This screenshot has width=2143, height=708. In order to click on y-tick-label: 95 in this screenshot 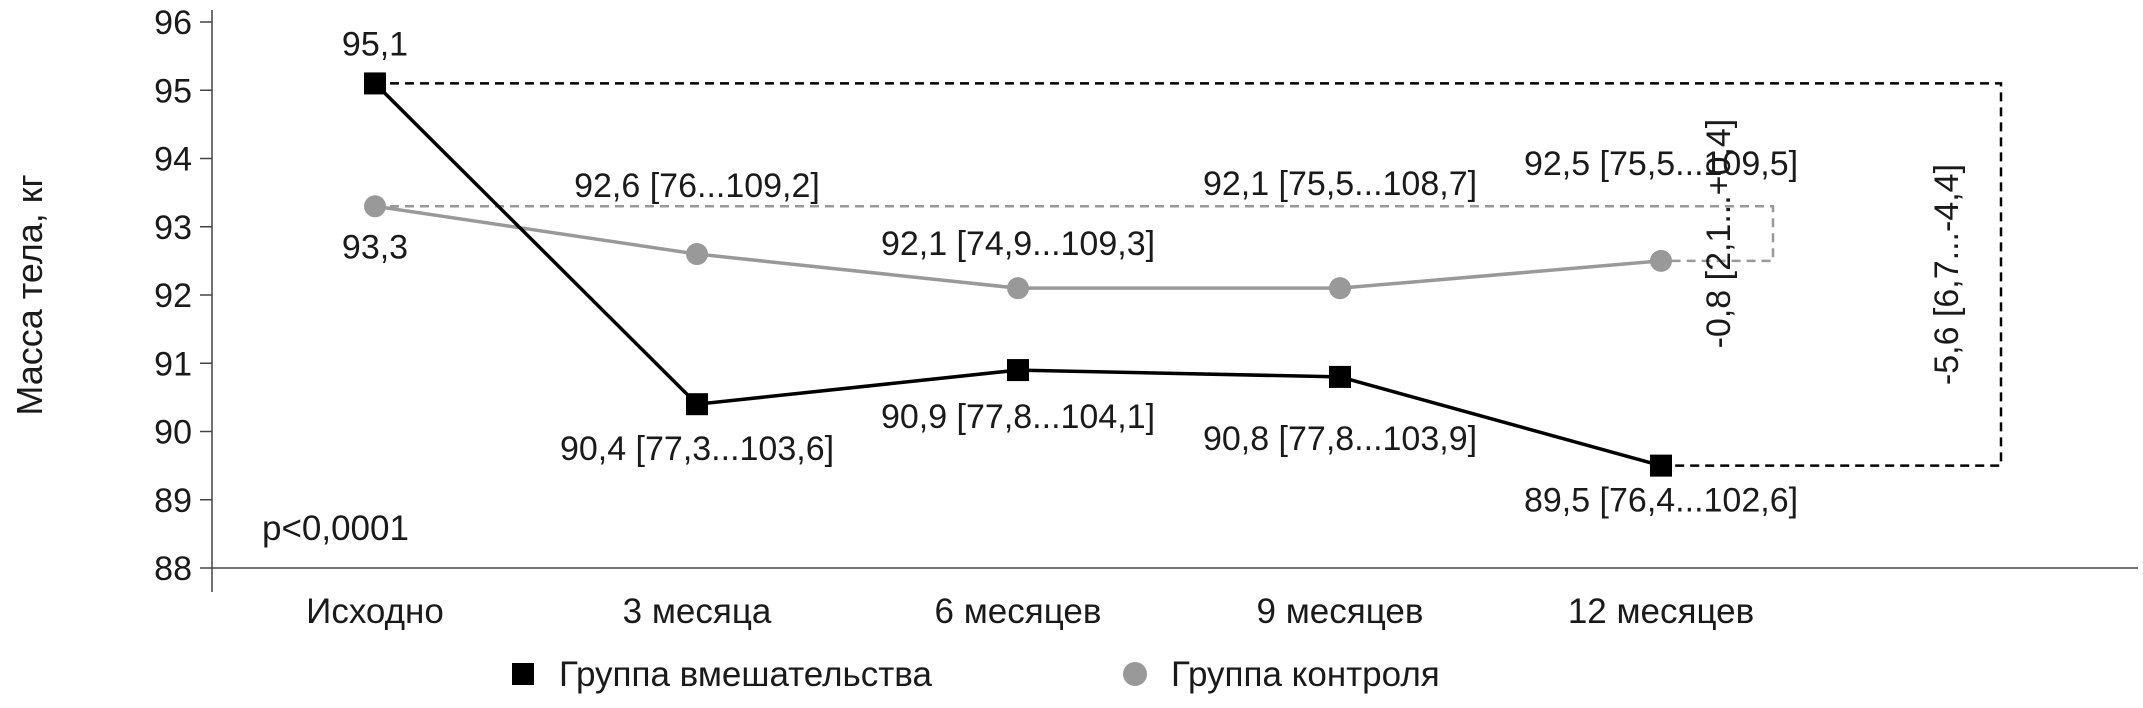, I will do `click(173, 91)`.